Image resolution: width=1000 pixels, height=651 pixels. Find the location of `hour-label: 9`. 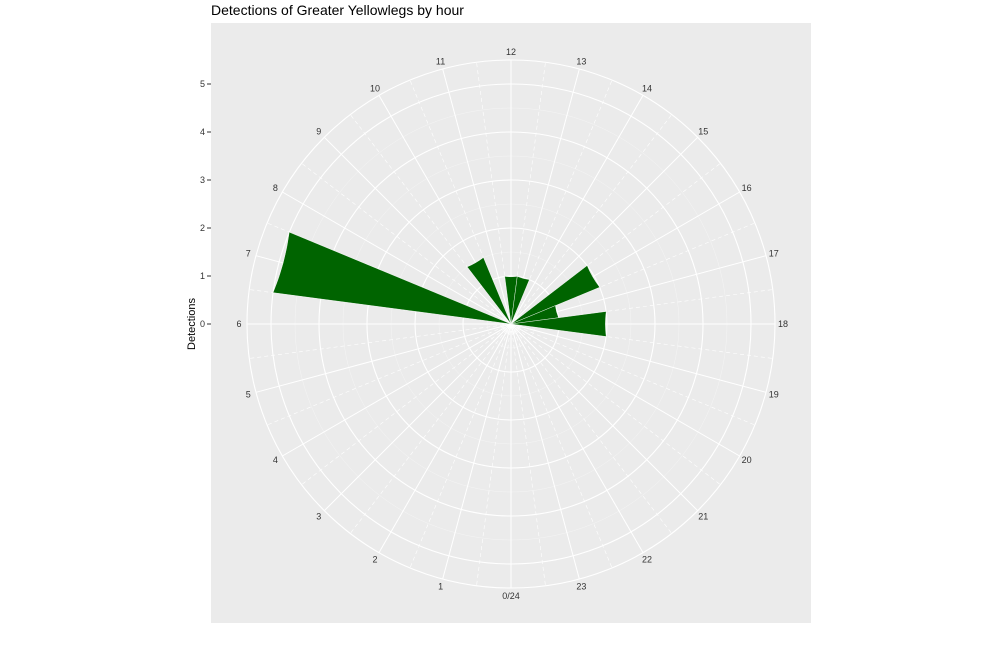

hour-label: 9 is located at coordinates (318, 132).